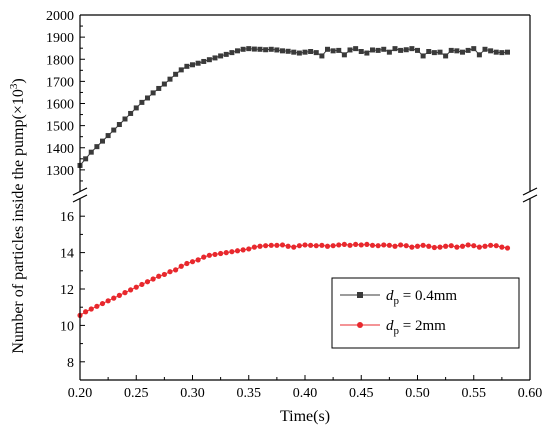 This screenshot has height=431, width=550. I want to click on x-tick-label: 0.60, so click(530, 393).